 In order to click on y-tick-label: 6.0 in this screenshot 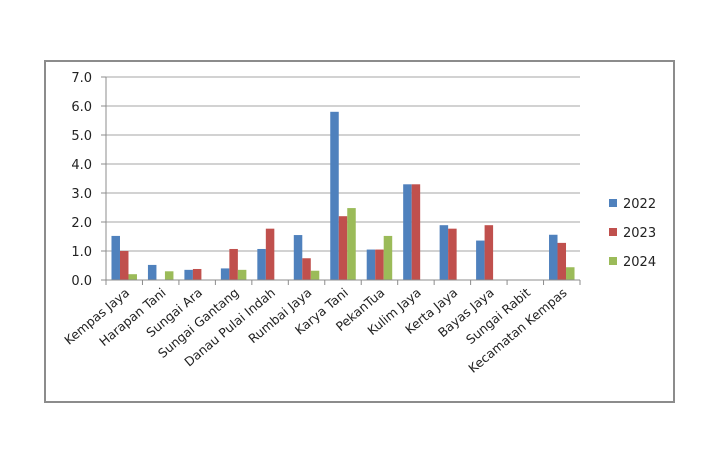, I will do `click(81, 107)`.